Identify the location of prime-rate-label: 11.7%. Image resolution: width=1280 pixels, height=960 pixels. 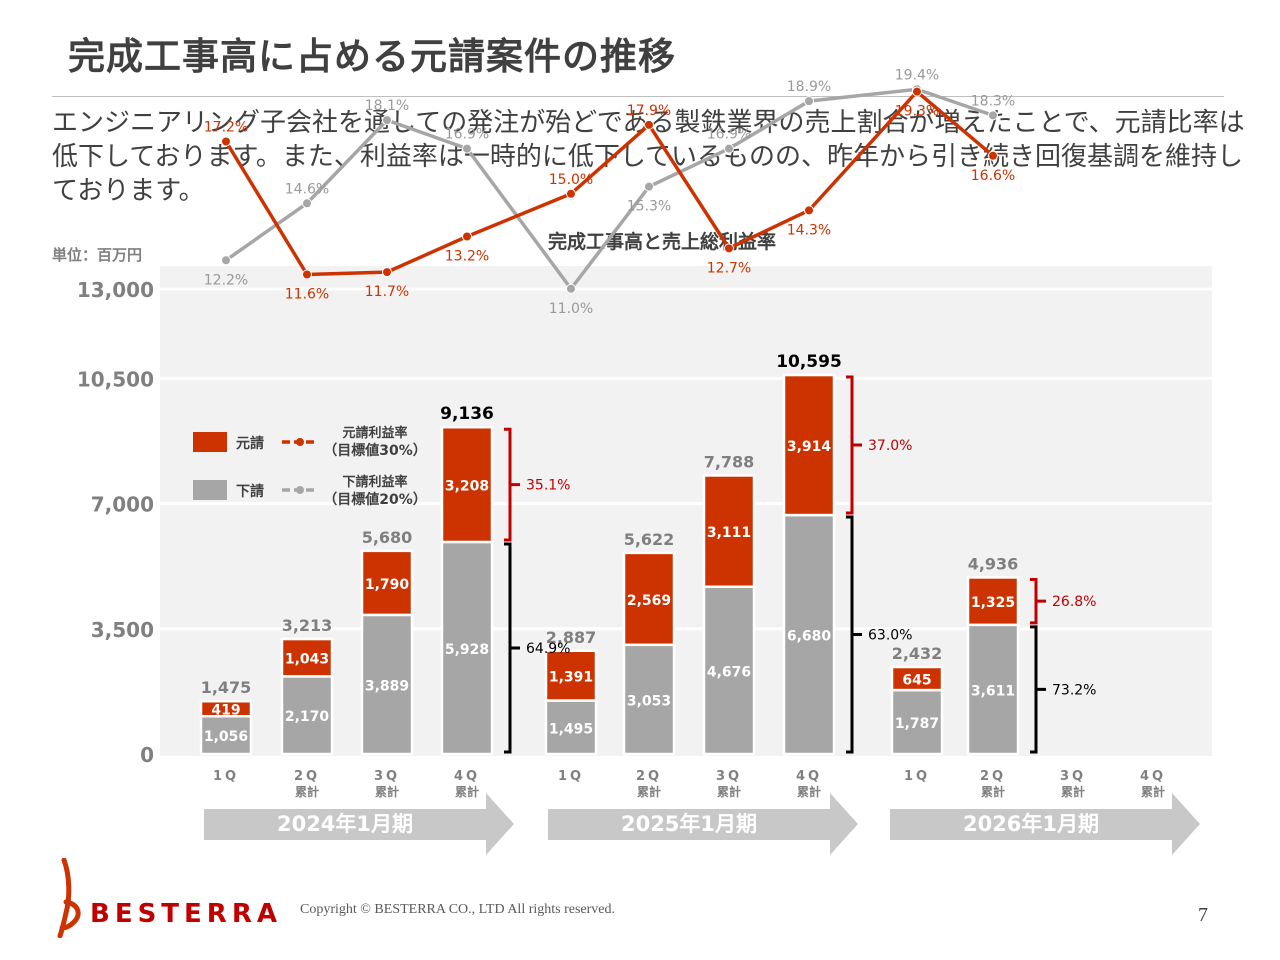
(387, 292).